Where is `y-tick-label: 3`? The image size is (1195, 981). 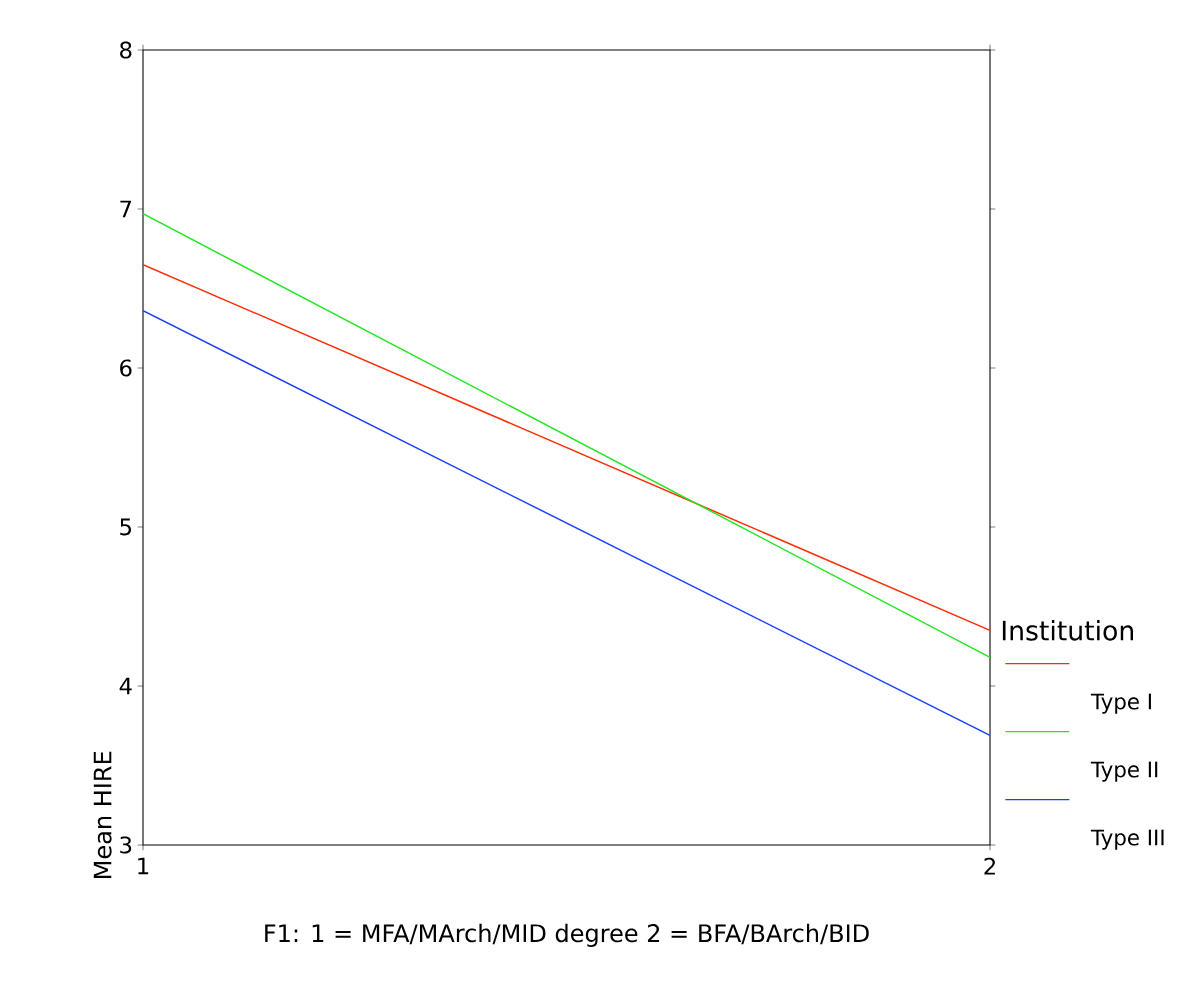
y-tick-label: 3 is located at coordinates (126, 845).